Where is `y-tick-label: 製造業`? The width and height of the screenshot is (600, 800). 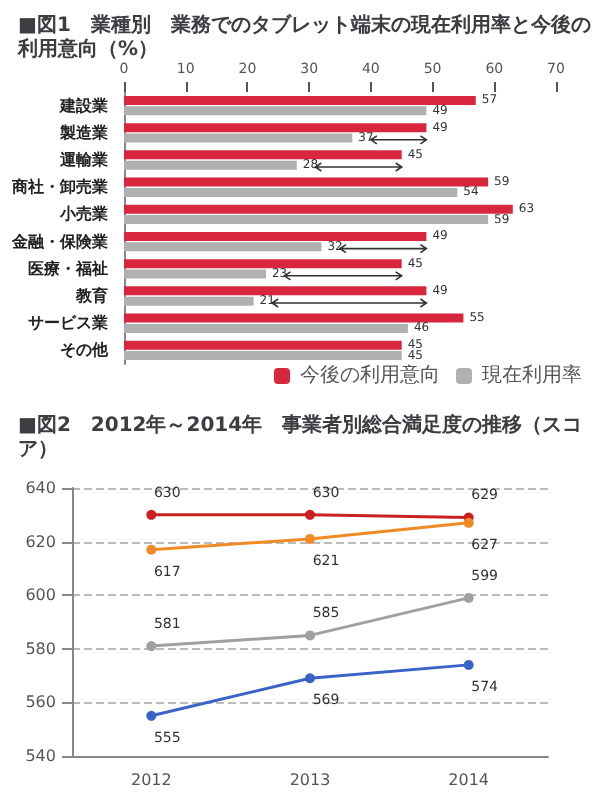 y-tick-label: 製造業 is located at coordinates (83, 132).